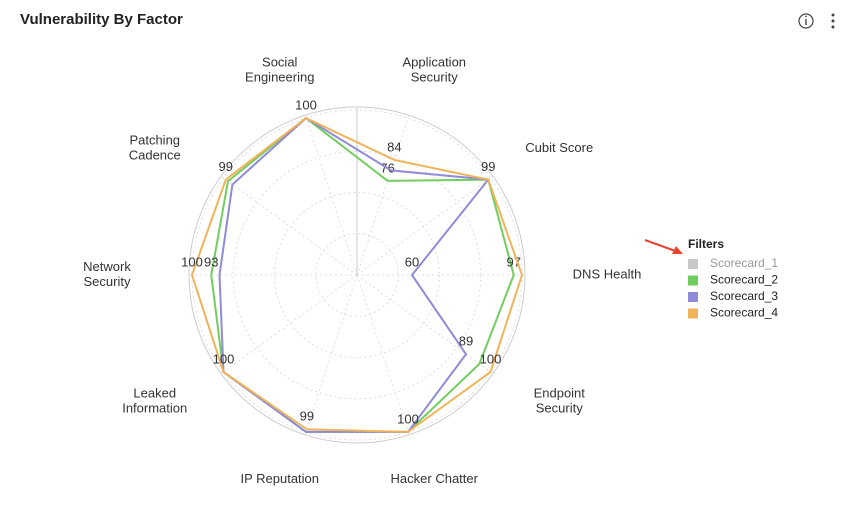 The image size is (864, 516). What do you see at coordinates (154, 392) in the screenshot?
I see `axis-label: Leaked` at bounding box center [154, 392].